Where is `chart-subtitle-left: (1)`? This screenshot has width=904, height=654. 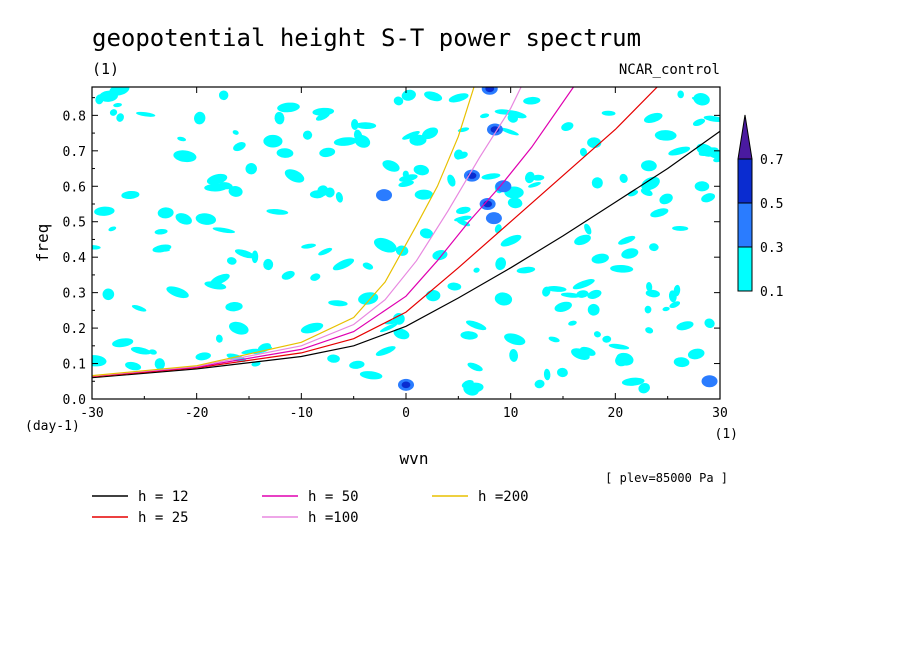
chart-subtitle-left: (1) is located at coordinates (105, 69).